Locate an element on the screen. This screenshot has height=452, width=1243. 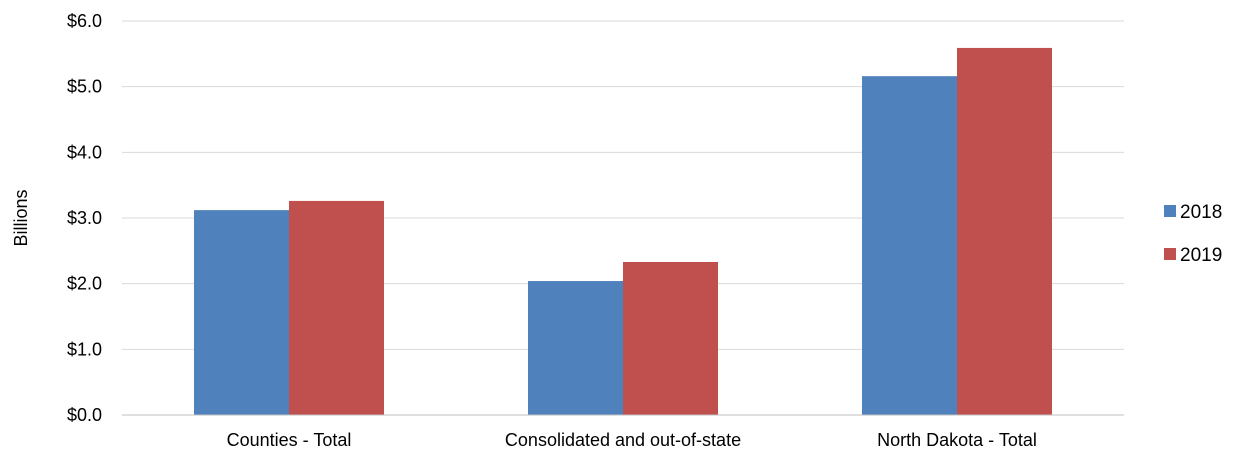
y-tick-label: $2.0 is located at coordinates (84, 284).